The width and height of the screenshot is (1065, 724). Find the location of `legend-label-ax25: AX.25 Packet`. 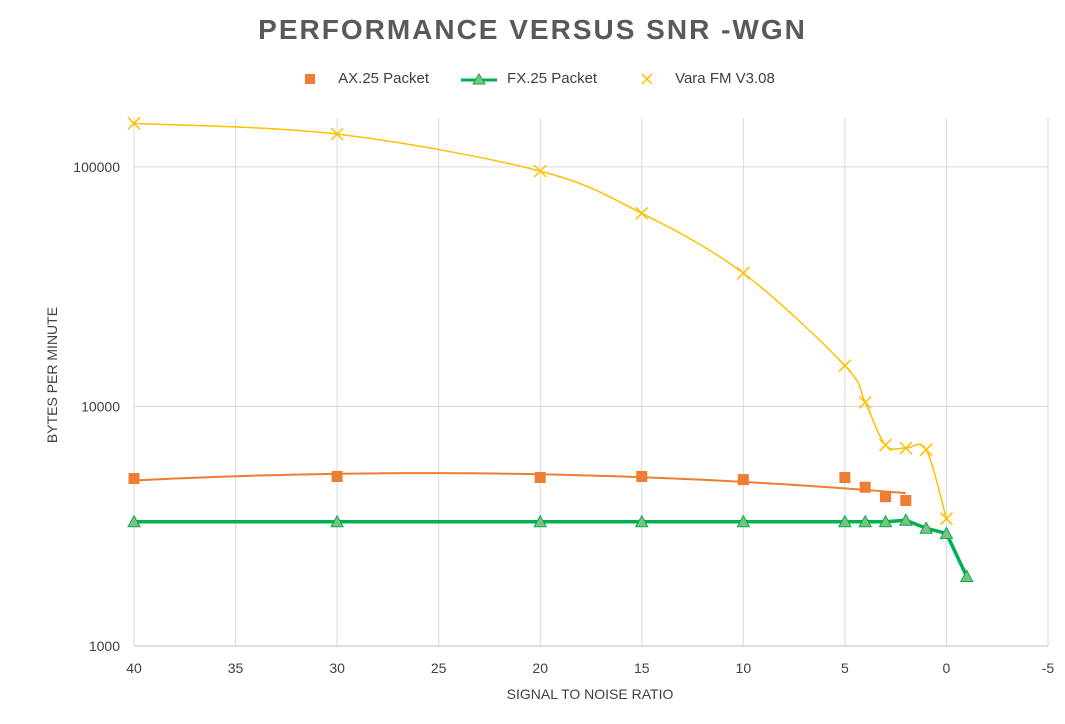

legend-label-ax25: AX.25 Packet is located at coordinates (384, 78).